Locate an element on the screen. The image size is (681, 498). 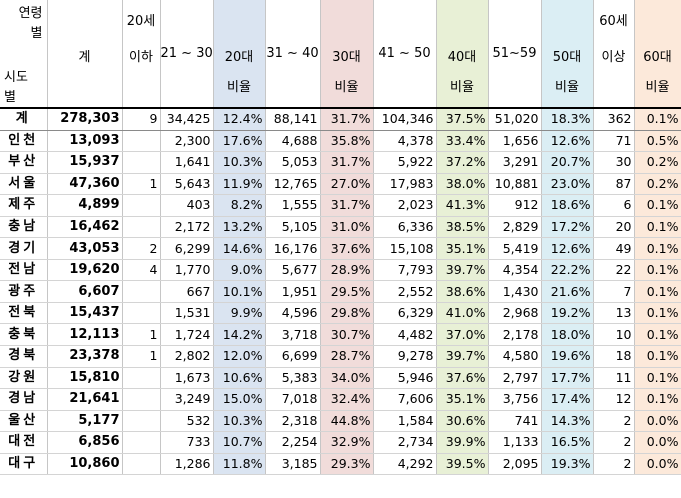
ratio-20s-cell: 12.4% is located at coordinates (239, 119).